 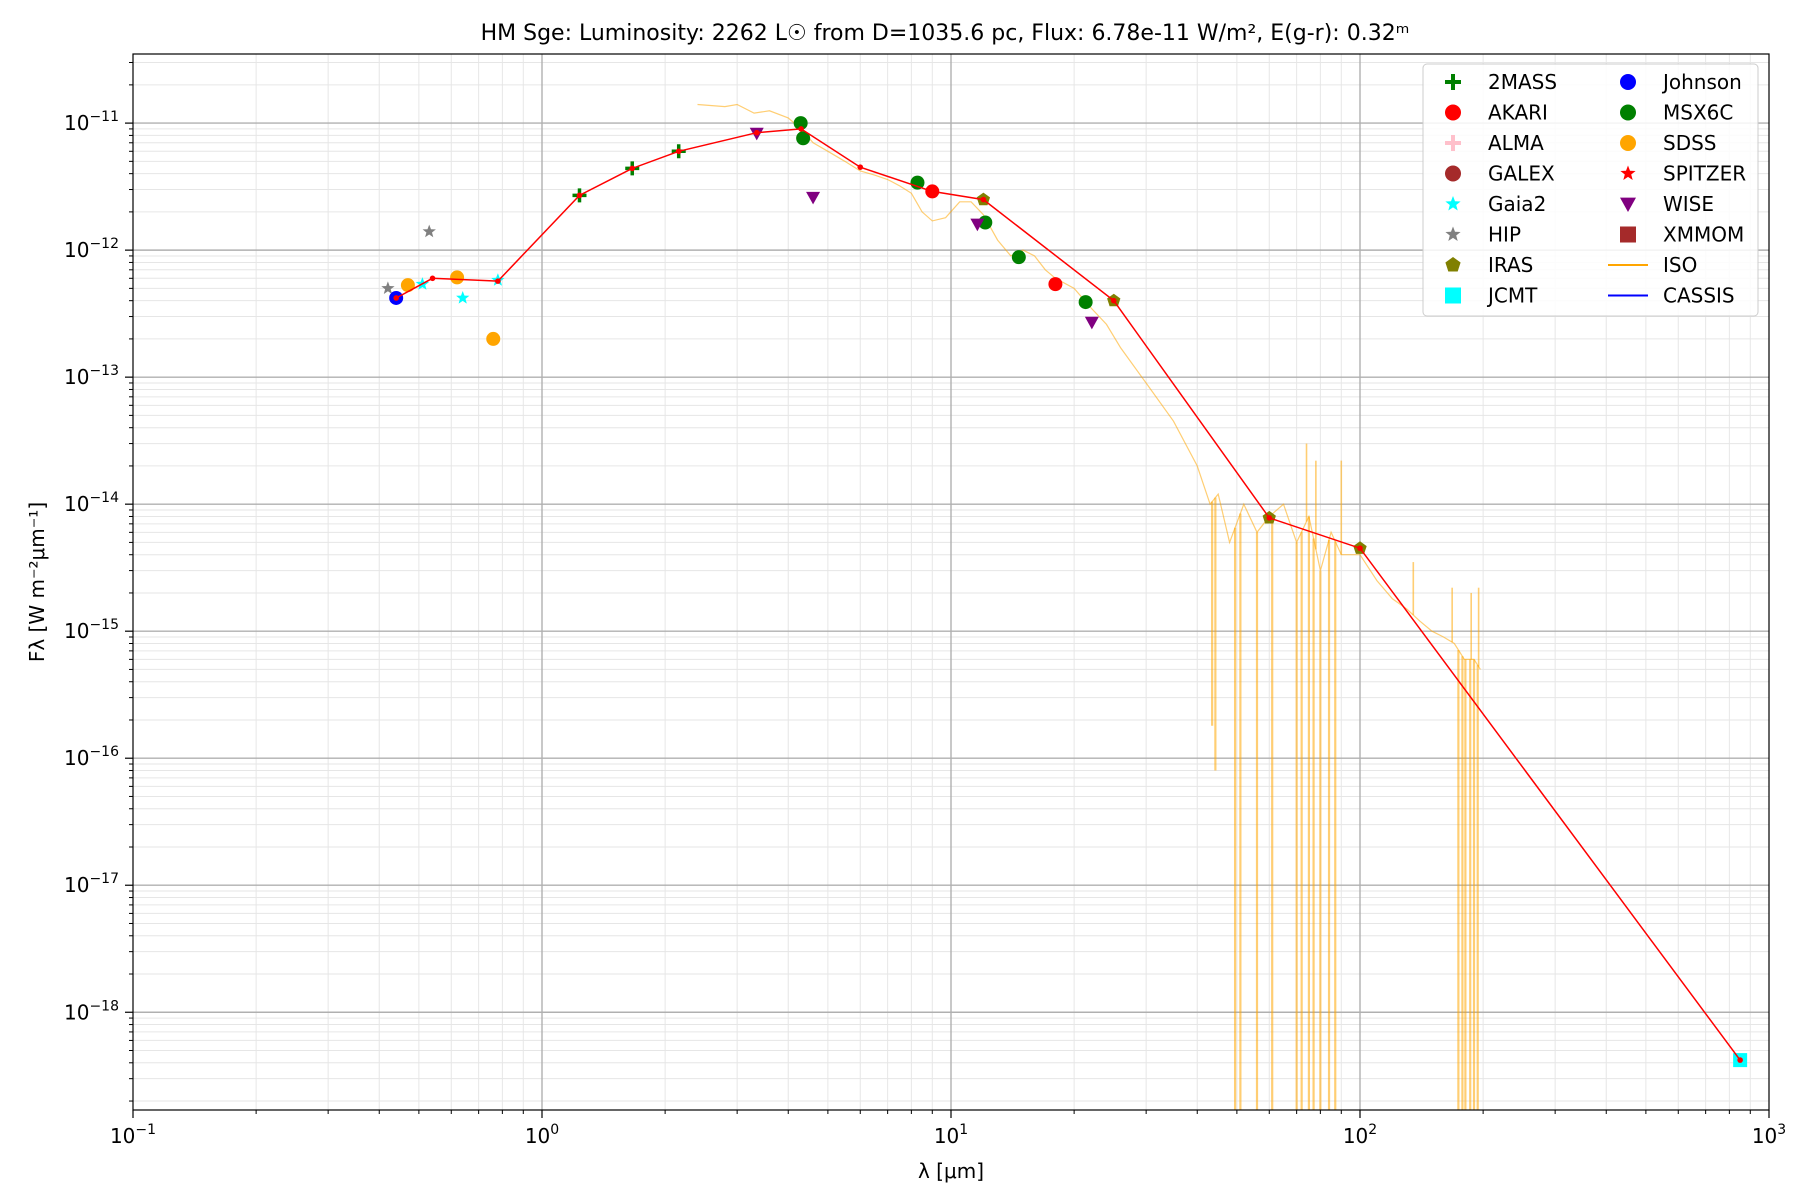 I want to click on y-axis: 10−18 10−17 10−16 10−15 10−14 10−13 10−12 10−11, so click(x=98, y=582).